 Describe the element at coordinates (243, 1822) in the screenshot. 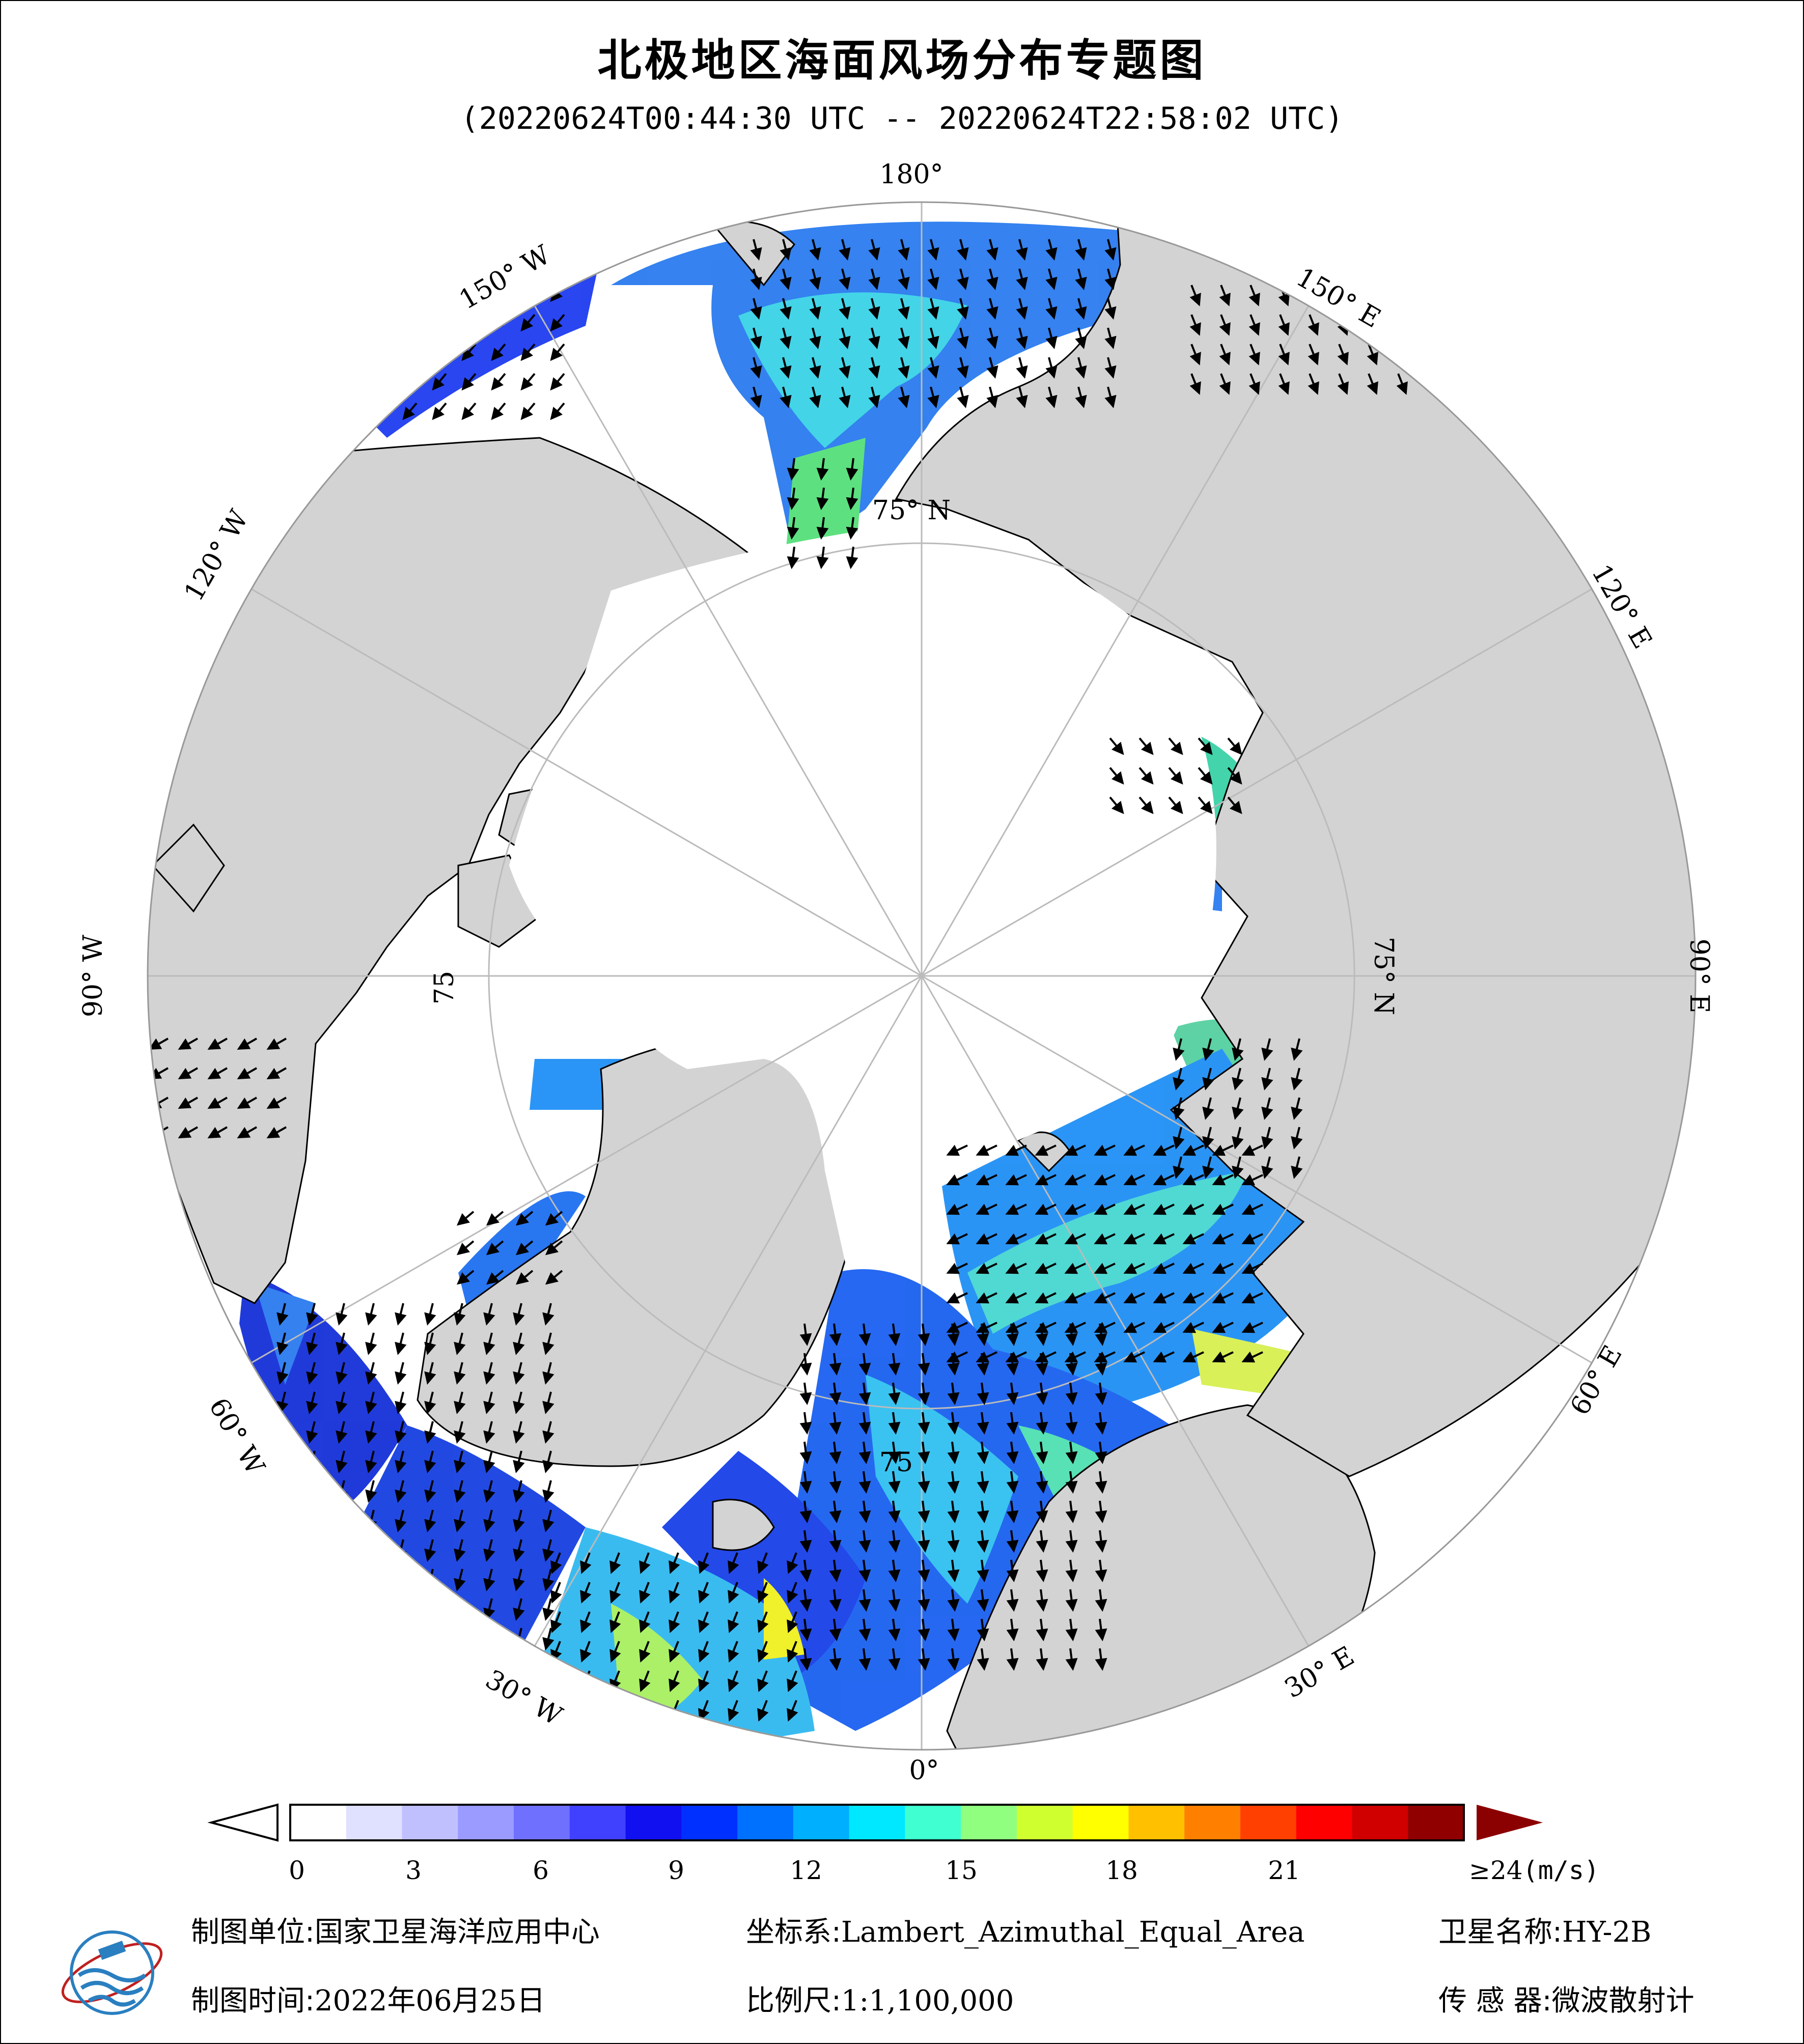

I see `colorbar-under-triangle` at that location.